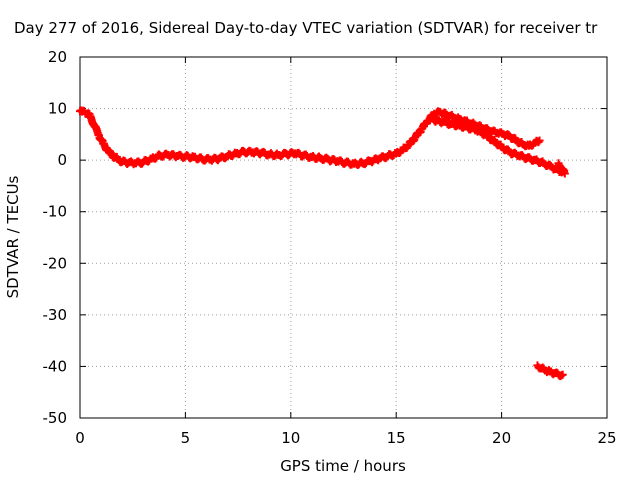  What do you see at coordinates (55, 418) in the screenshot?
I see `y-tick-label: -50` at bounding box center [55, 418].